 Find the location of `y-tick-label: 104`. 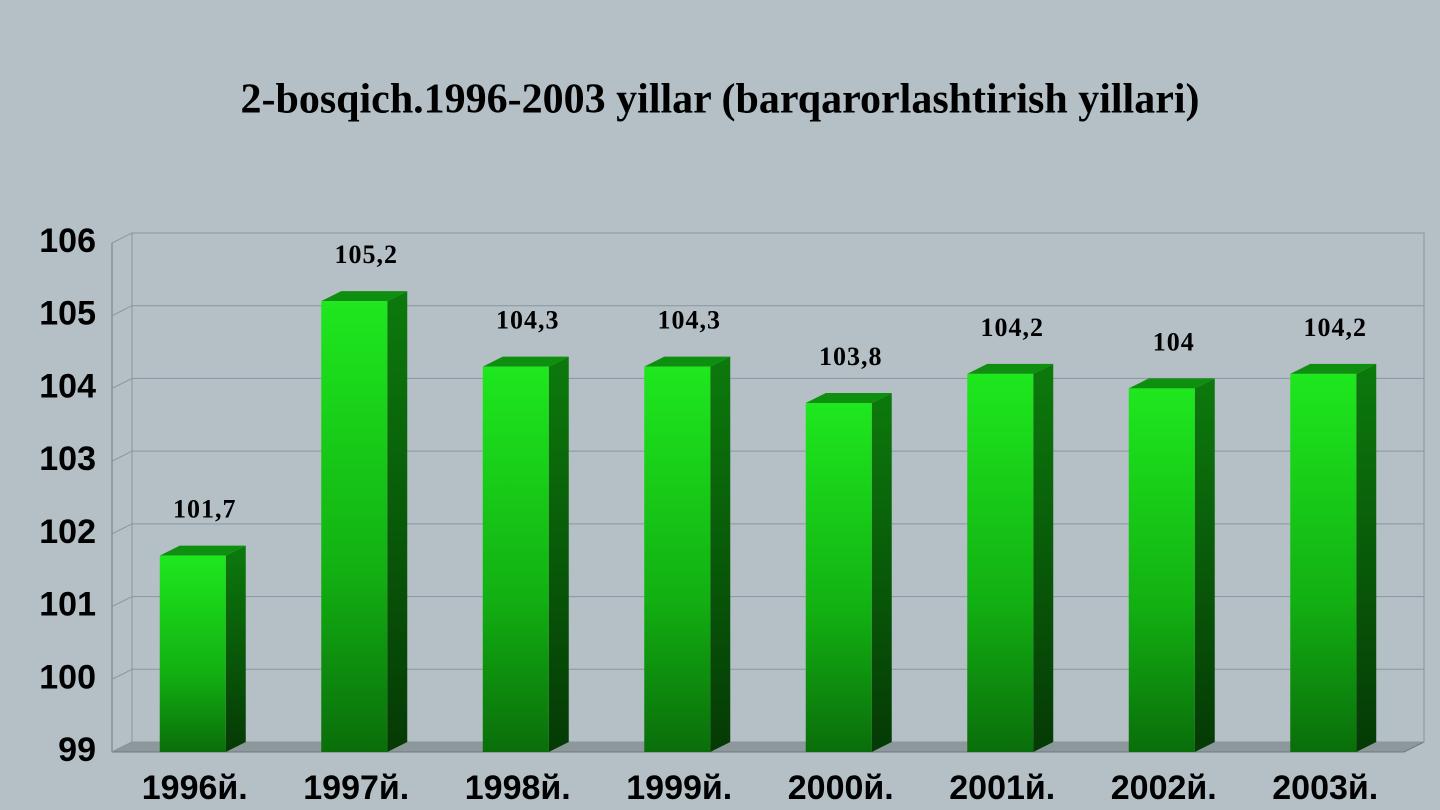

y-tick-label: 104 is located at coordinates (67, 386).